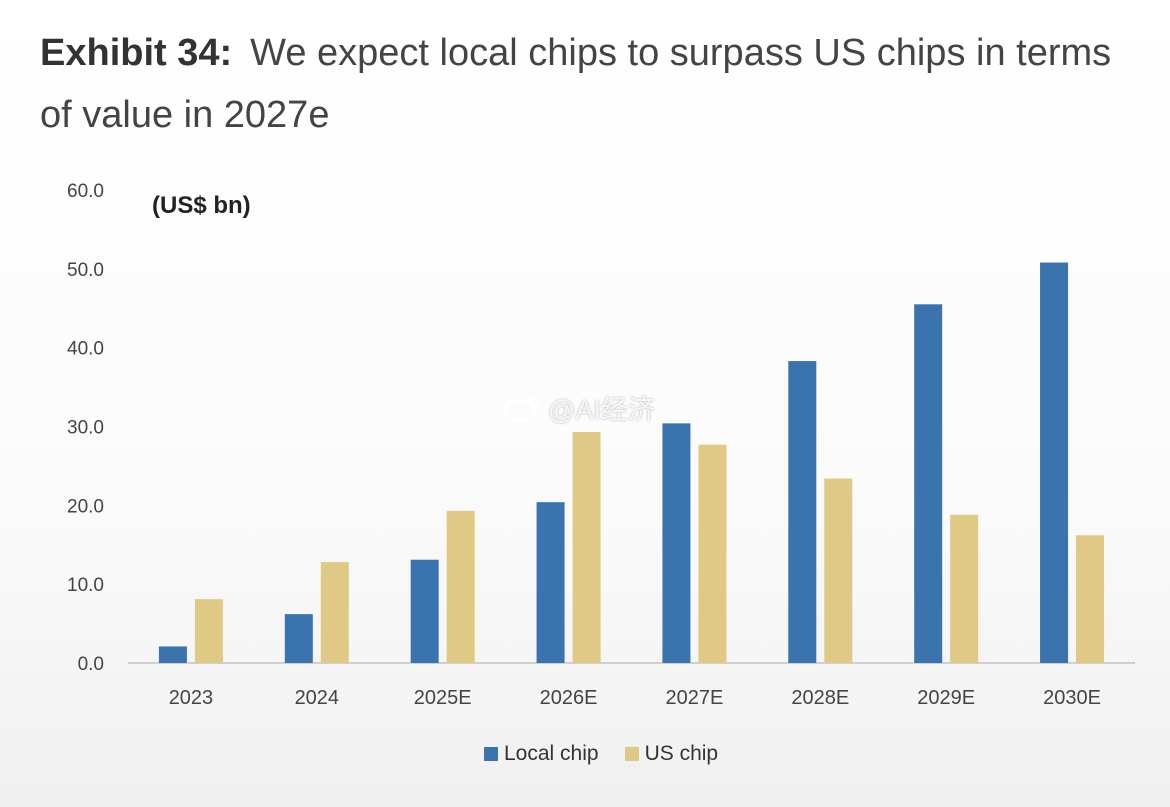 The height and width of the screenshot is (807, 1170). What do you see at coordinates (85, 506) in the screenshot?
I see `y-tick-label: 20.0` at bounding box center [85, 506].